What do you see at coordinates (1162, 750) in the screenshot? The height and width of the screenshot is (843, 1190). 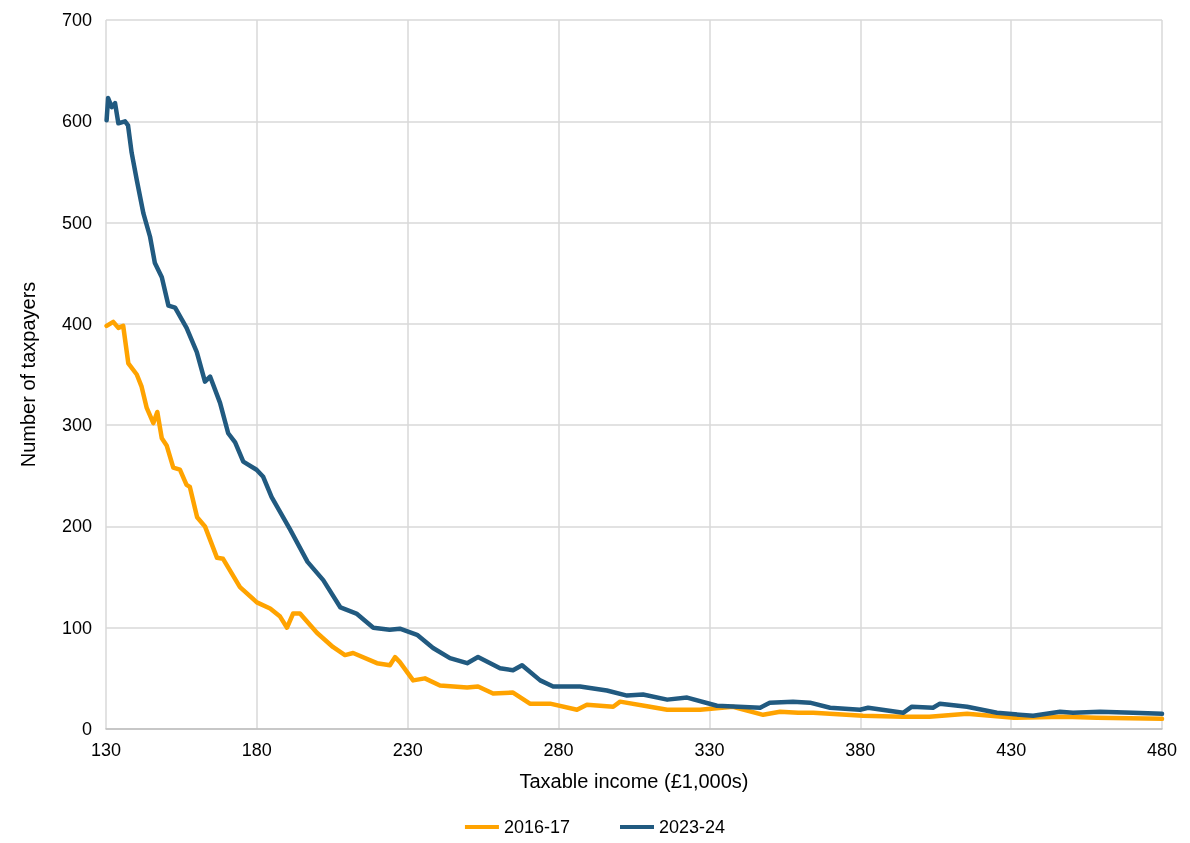 I see `x-tick-label: 480` at bounding box center [1162, 750].